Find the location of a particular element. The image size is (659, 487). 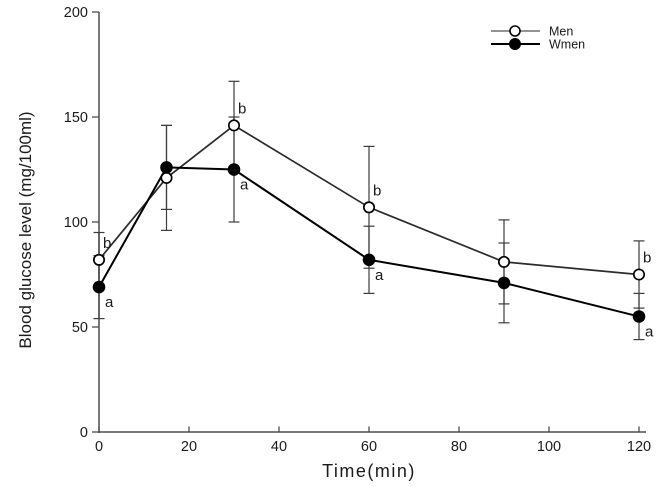

data-point-men-0min is located at coordinates (99, 259).